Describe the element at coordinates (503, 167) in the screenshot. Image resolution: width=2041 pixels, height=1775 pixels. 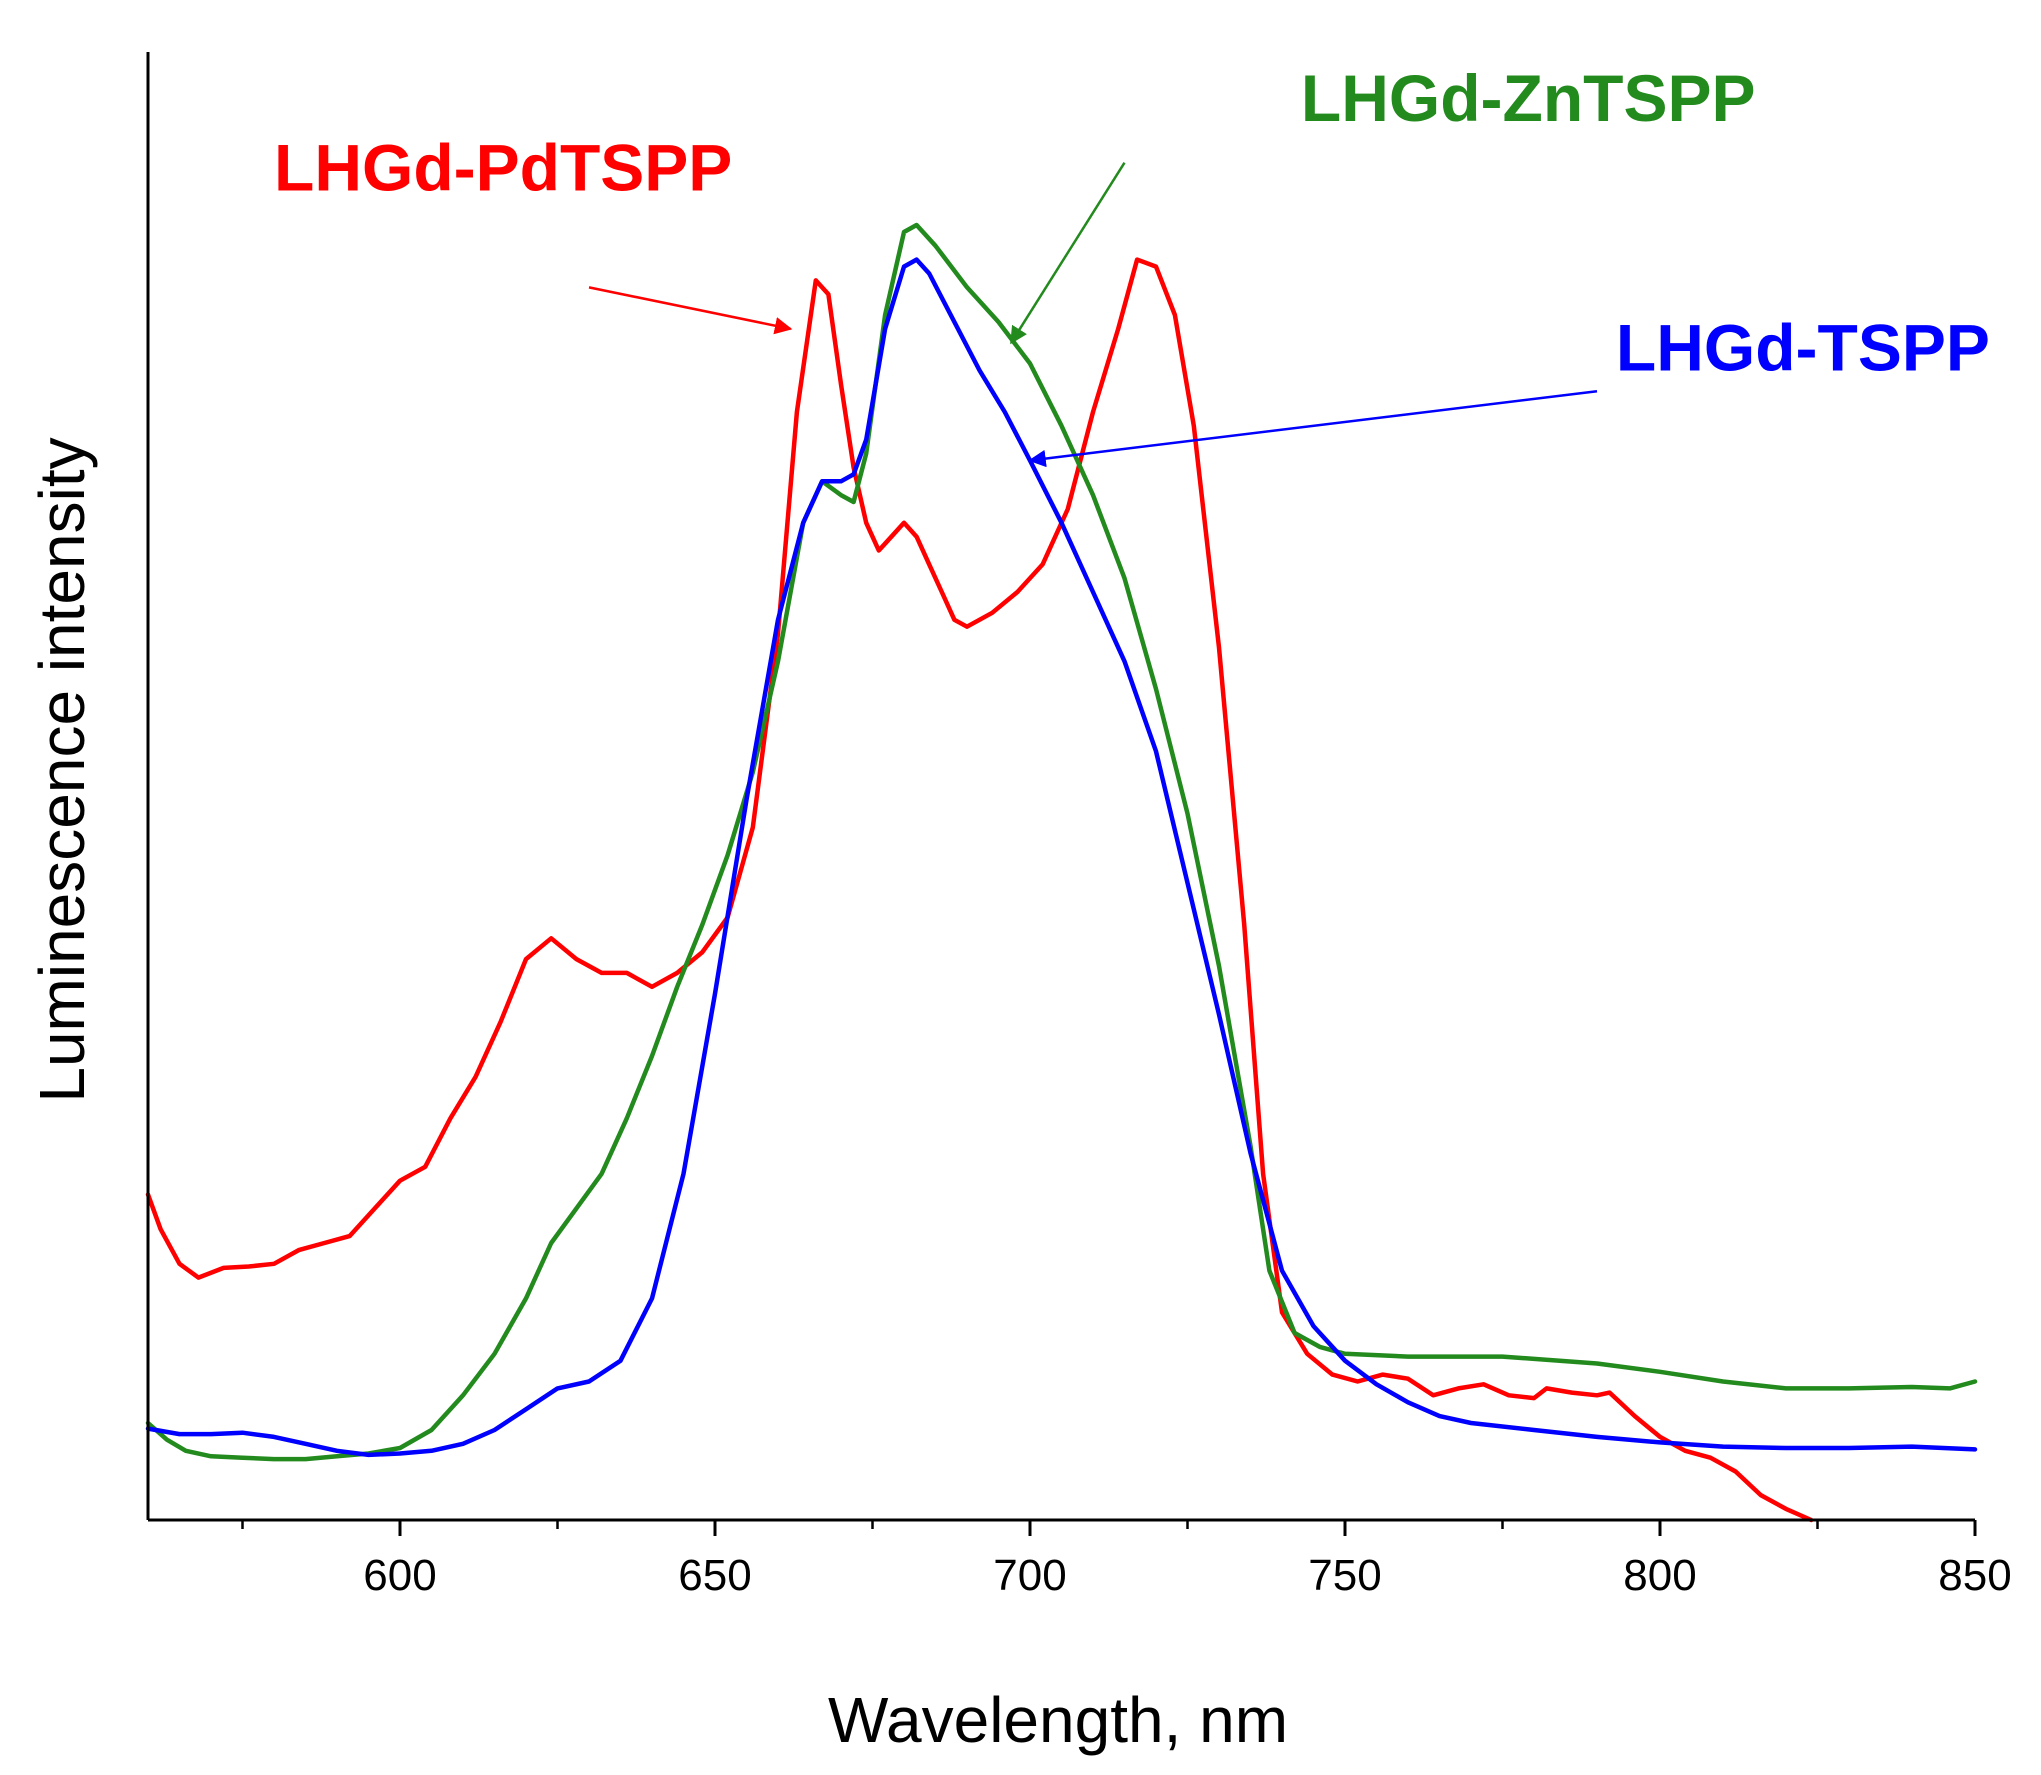
I see `series-label-lhgd-pdtspp: LHGd-PdTSPP` at that location.